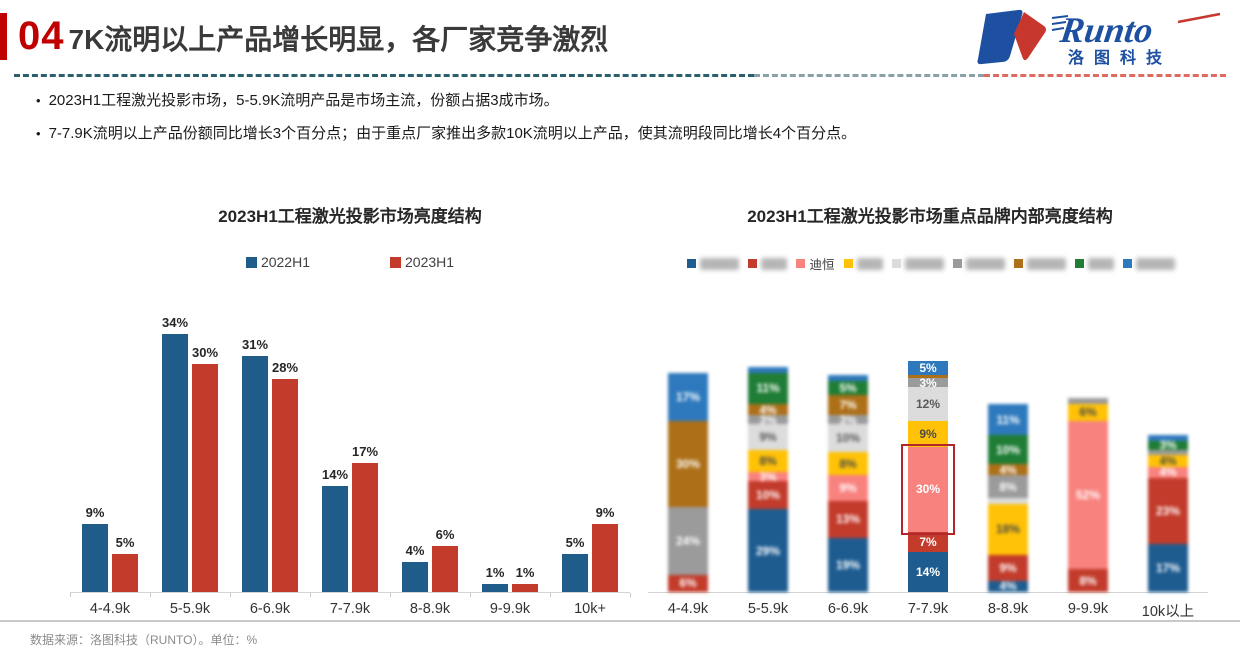 Image resolution: width=1240 pixels, height=653 pixels. I want to click on slide-number: 04, so click(41, 36).